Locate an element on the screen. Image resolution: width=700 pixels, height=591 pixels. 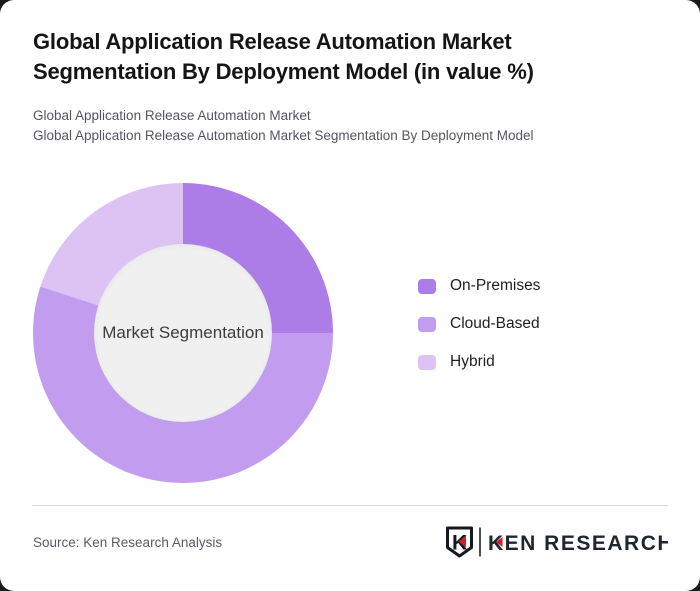
ken-research-logo: K KEN RESEARCH is located at coordinates (556, 542).